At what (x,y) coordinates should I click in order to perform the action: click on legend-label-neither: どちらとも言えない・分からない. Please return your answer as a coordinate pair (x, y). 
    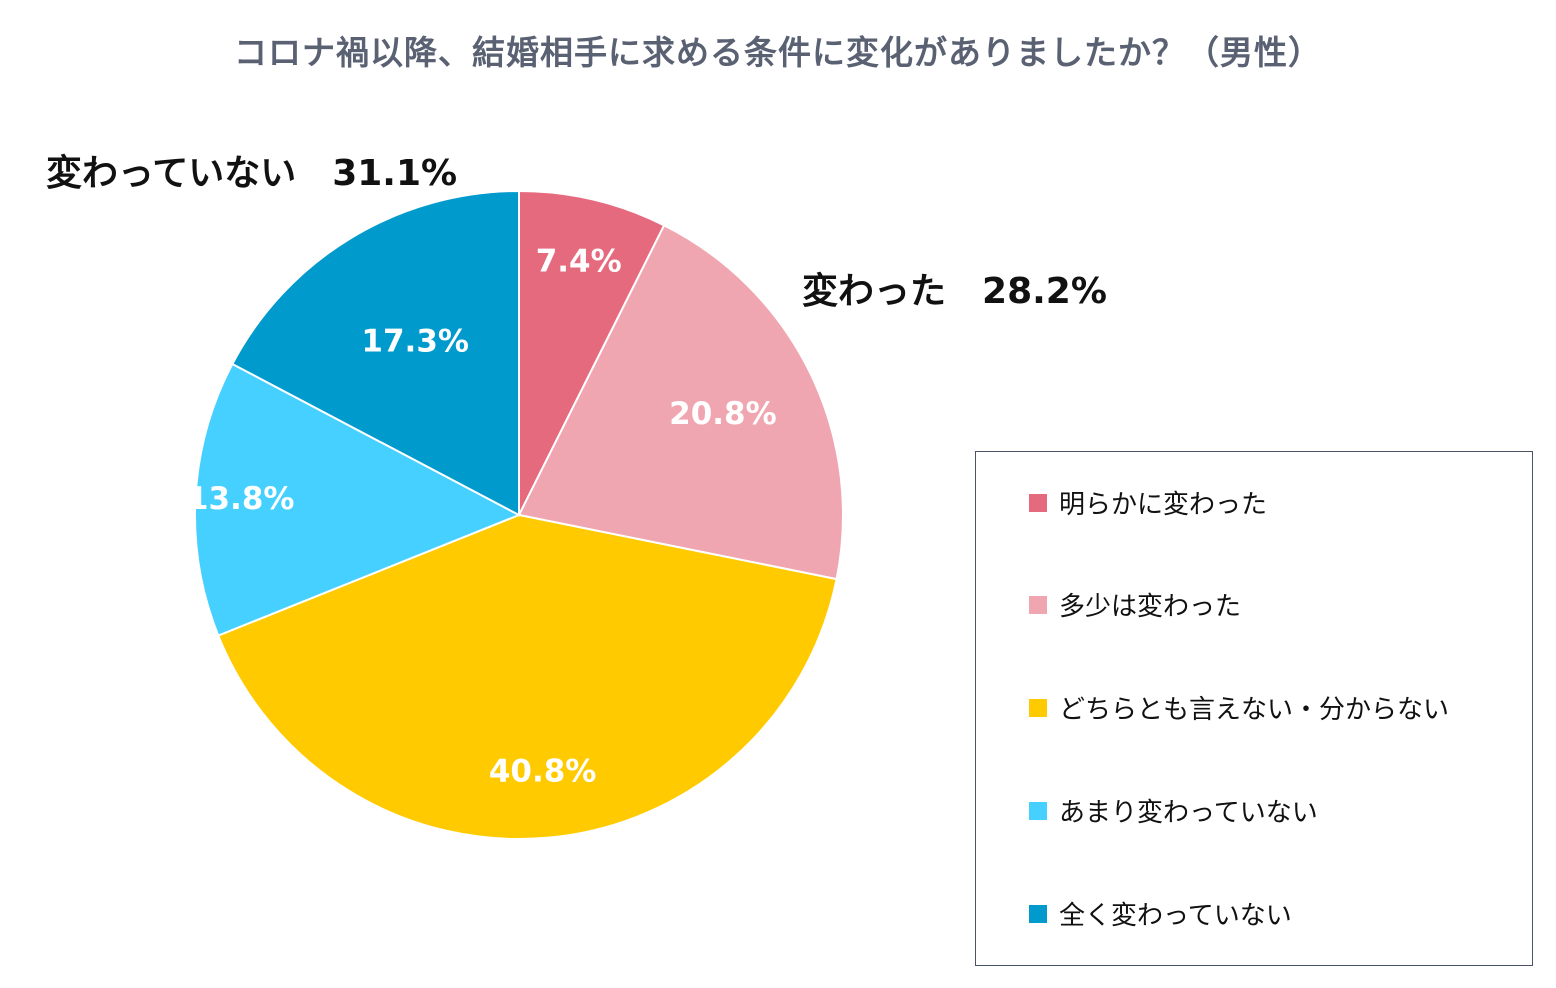
    Looking at the image, I should click on (1254, 710).